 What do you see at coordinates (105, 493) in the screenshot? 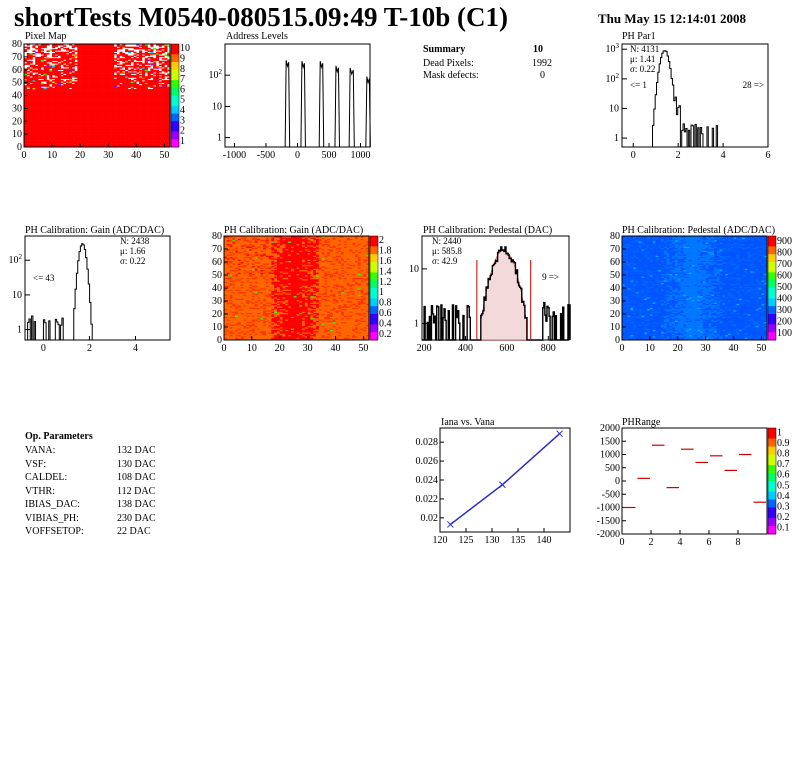
I see `op-param-row: VTHR: 112 DAC` at bounding box center [105, 493].